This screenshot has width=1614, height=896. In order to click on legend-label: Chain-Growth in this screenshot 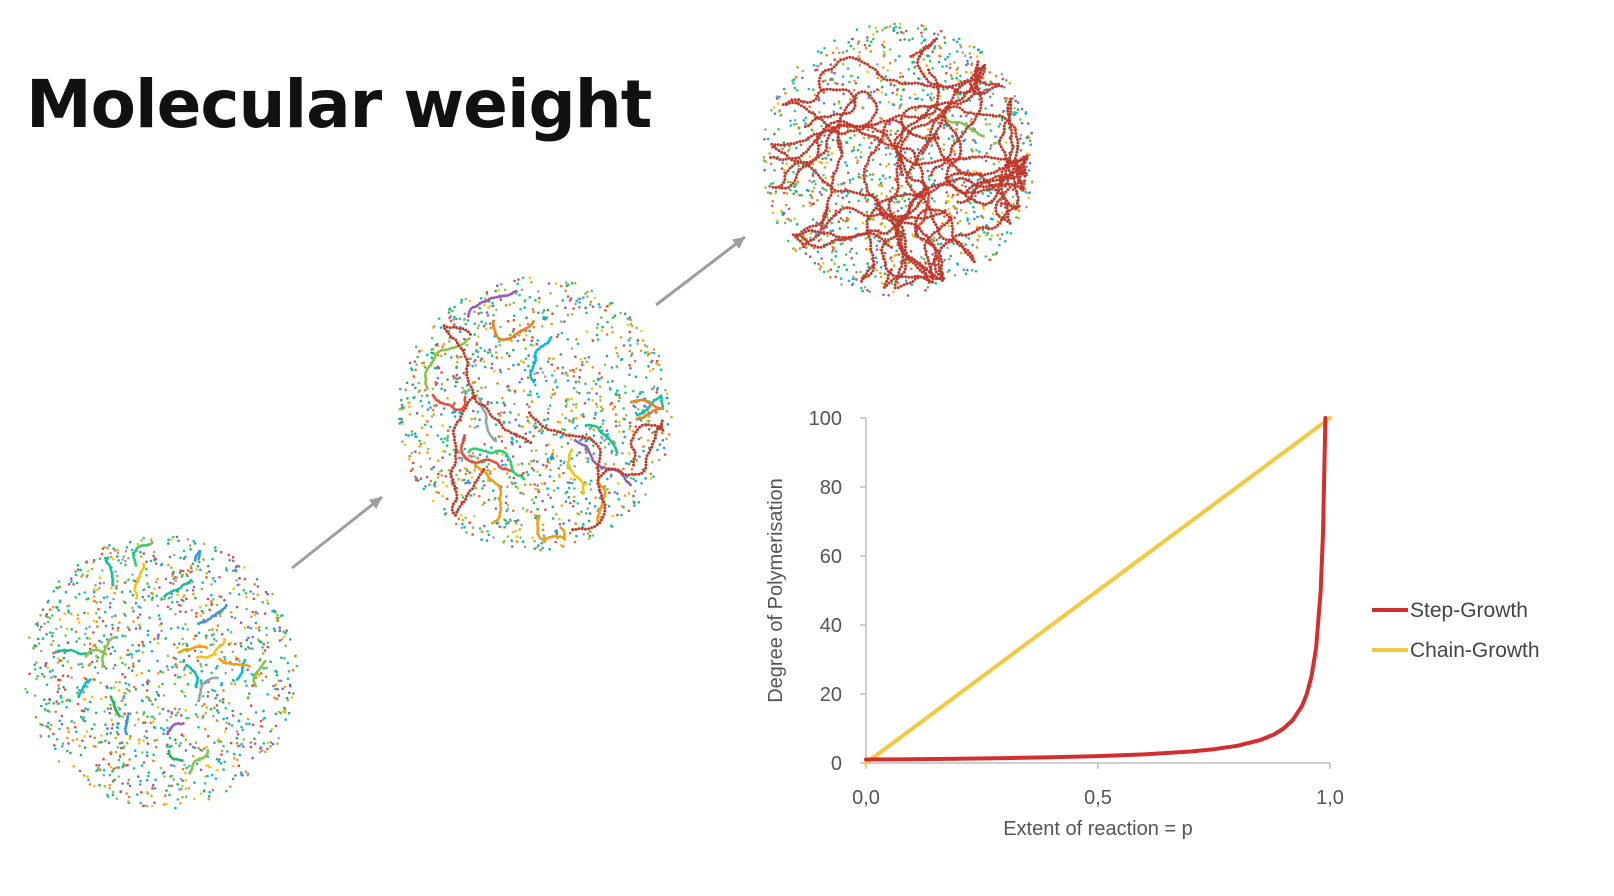, I will do `click(1475, 650)`.